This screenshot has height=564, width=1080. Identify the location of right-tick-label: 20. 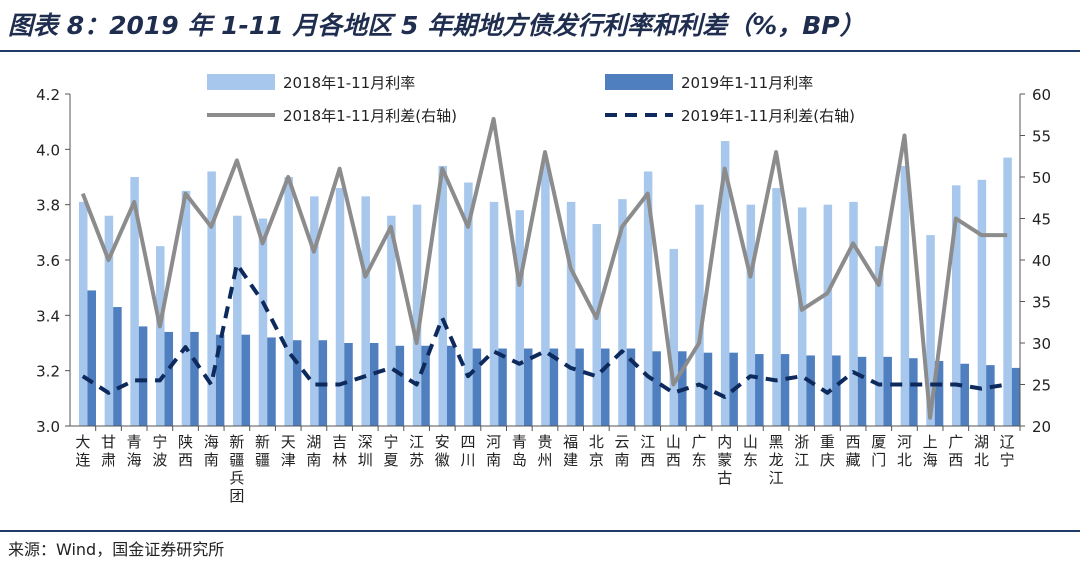
(1041, 427).